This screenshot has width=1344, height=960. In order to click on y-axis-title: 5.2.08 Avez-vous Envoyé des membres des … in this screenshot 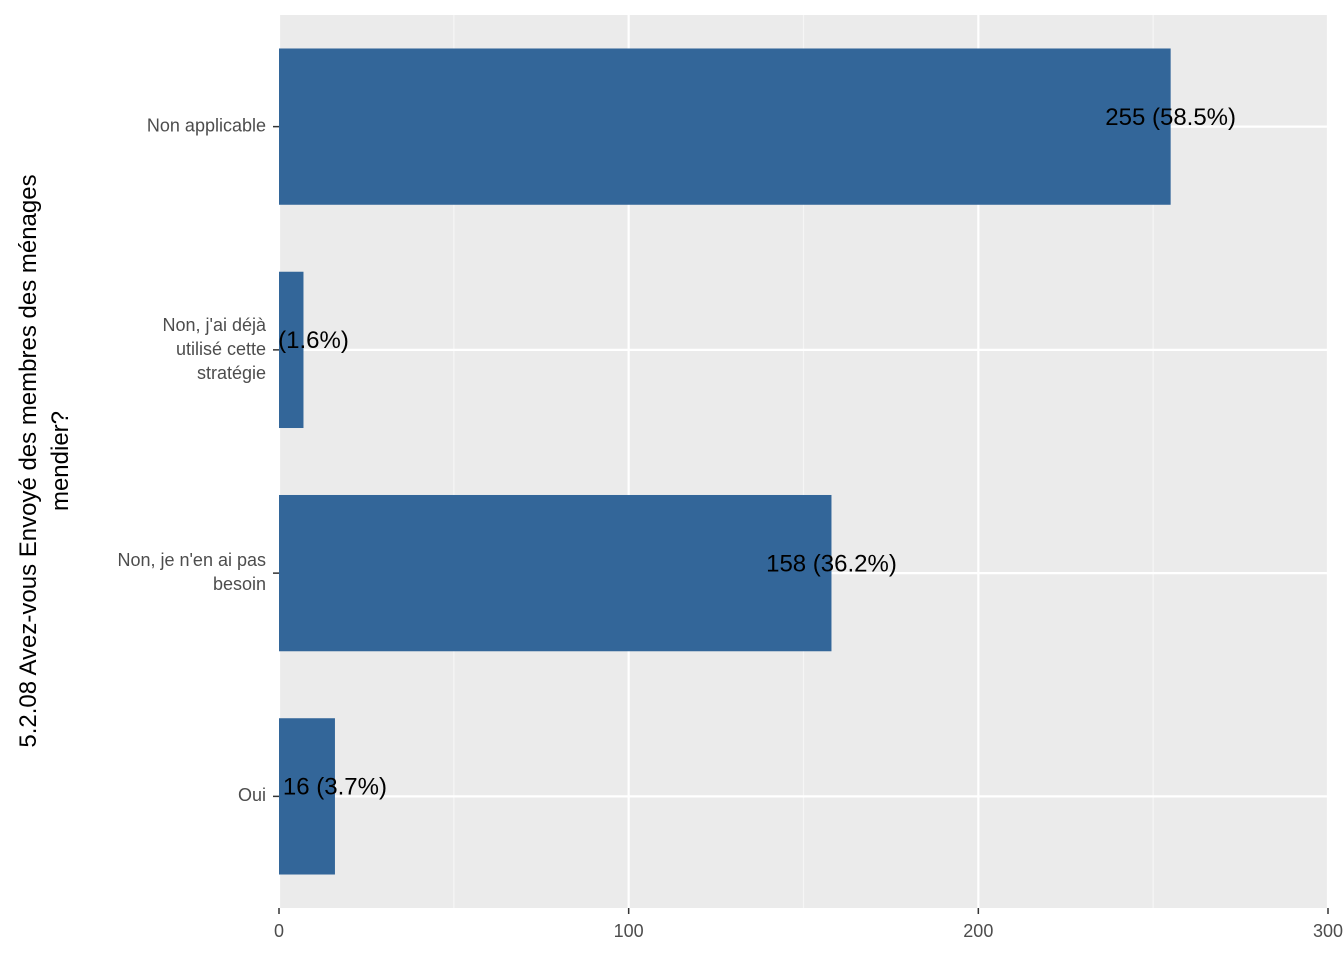, I will do `click(44, 460)`.